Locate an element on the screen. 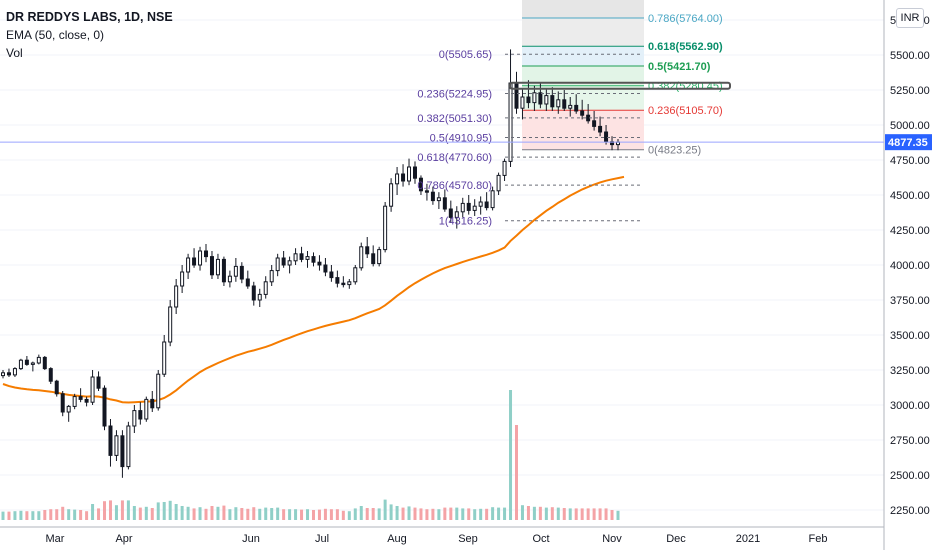 The height and width of the screenshot is (555, 932). volume-legend: Vol is located at coordinates (14, 53).